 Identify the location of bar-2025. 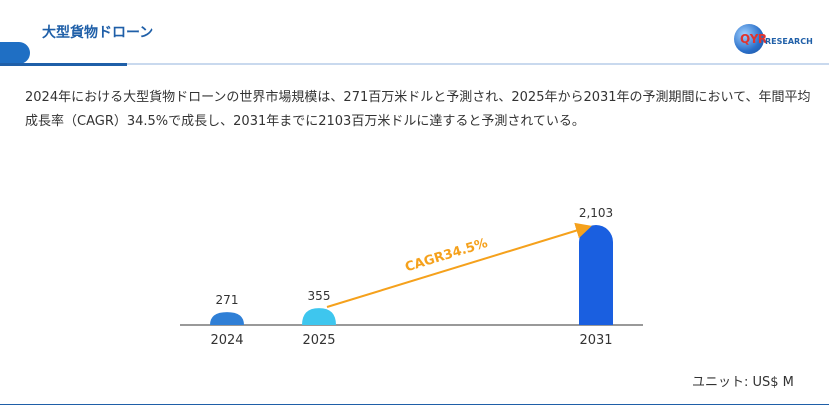
(319, 316).